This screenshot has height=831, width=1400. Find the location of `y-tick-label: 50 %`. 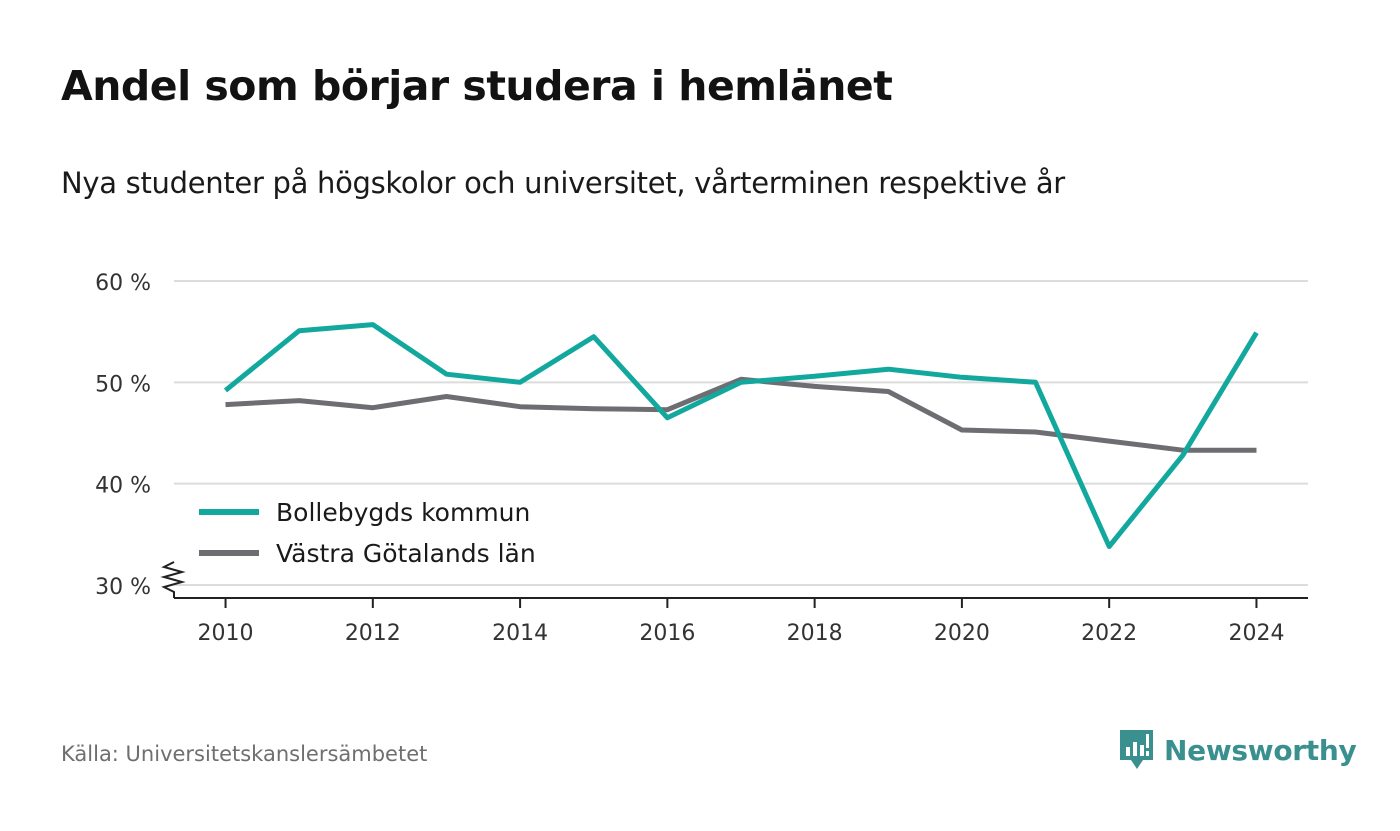

y-tick-label: 50 % is located at coordinates (123, 384).